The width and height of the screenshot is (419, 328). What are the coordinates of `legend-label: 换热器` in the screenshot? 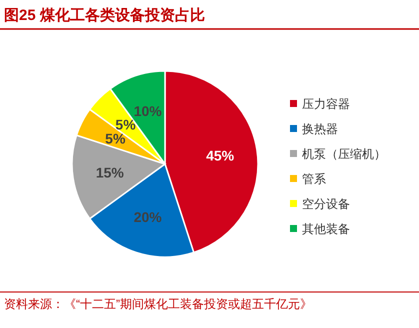 It's located at (320, 129).